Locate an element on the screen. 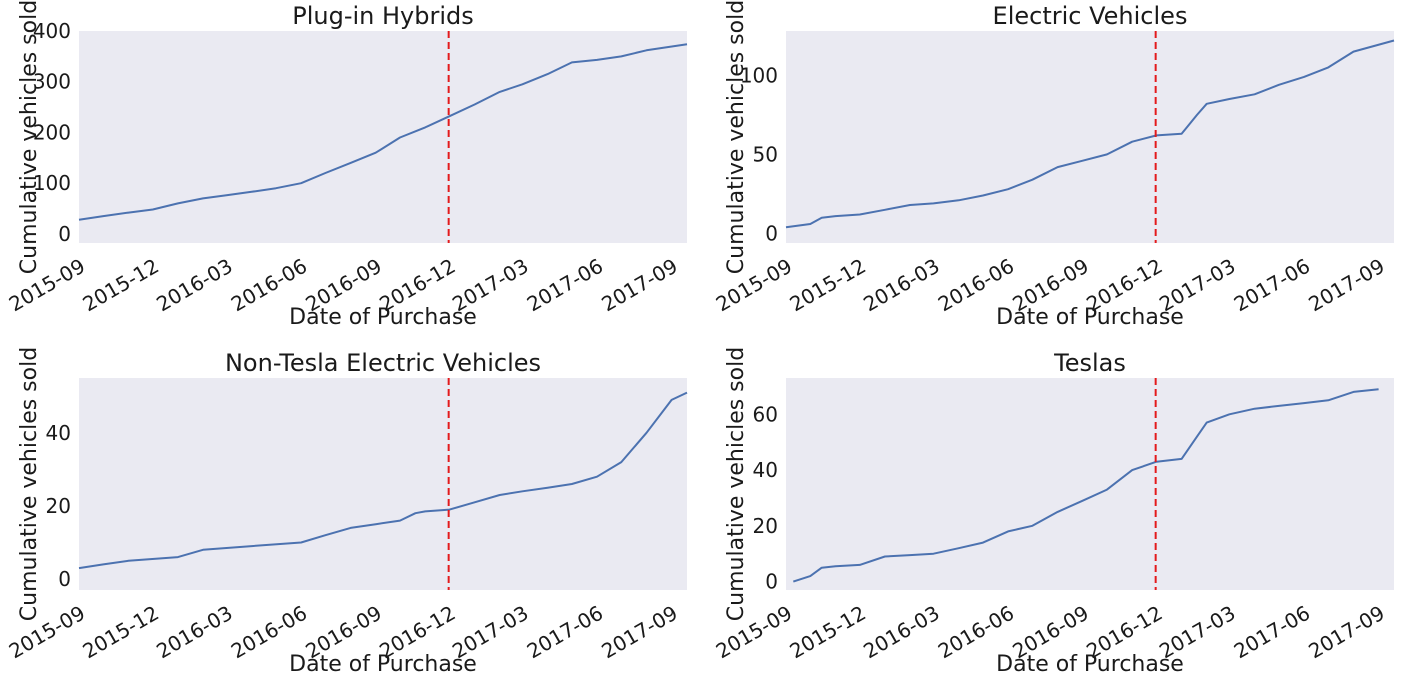 Image resolution: width=1402 pixels, height=682 pixels. y-tick-label: 200 is located at coordinates (52, 132).